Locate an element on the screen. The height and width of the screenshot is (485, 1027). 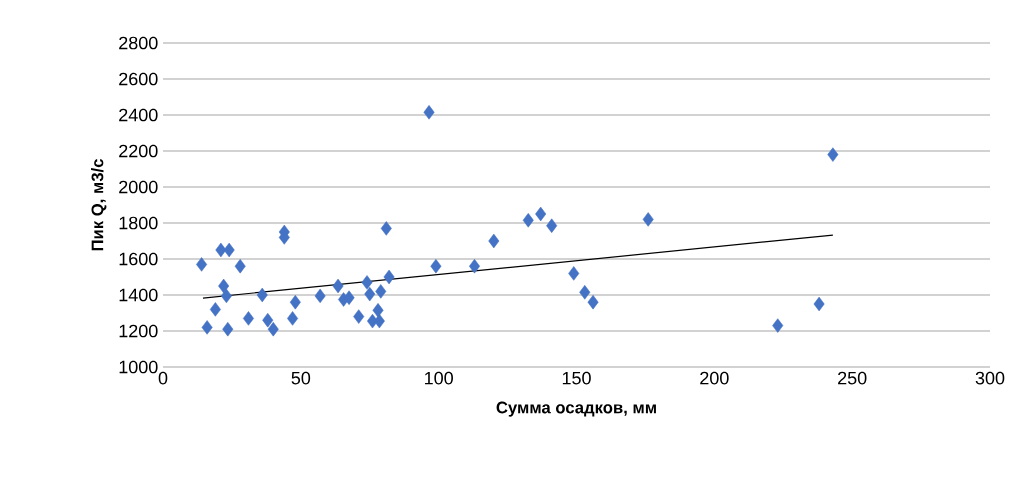
x-tick-label: 100 is located at coordinates (439, 378).